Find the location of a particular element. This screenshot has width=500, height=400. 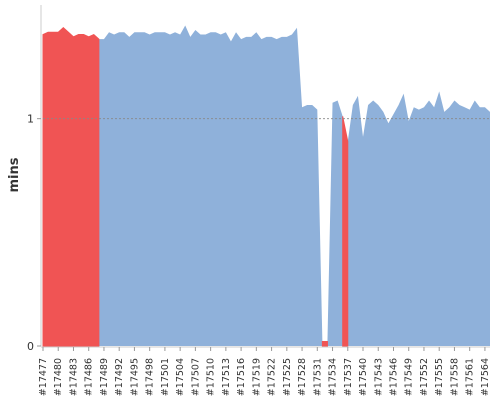

x-tick-label: #17534 is located at coordinates (333, 377).